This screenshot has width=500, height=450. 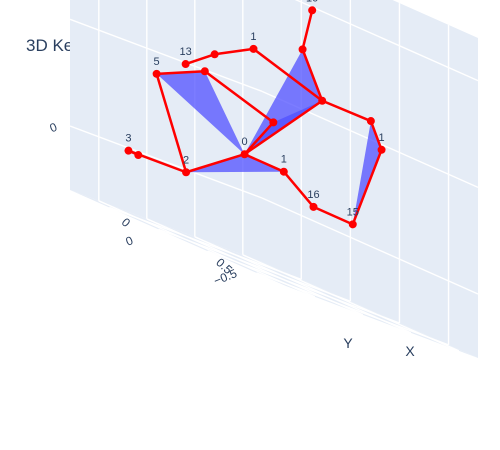 What do you see at coordinates (379, 347) in the screenshot?
I see `axis-titles: XY` at bounding box center [379, 347].